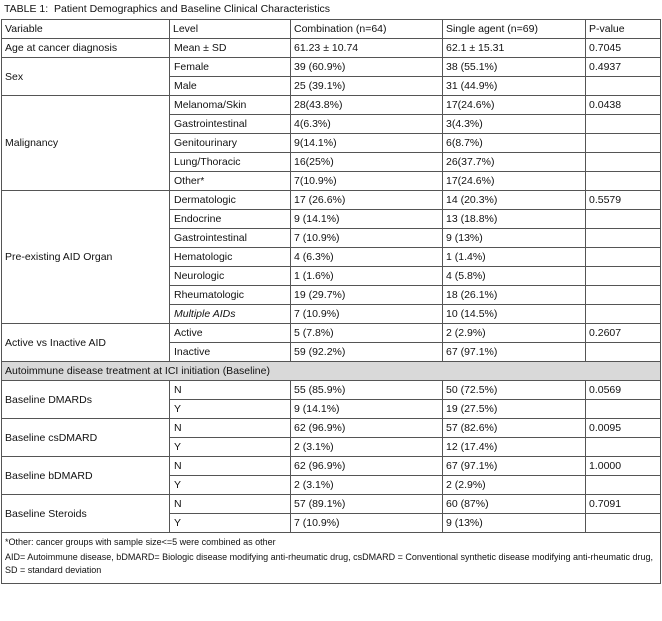 The height and width of the screenshot is (621, 662). I want to click on data-row: Gastrointestinal 4(6.3%) 3(4.3%), so click(331, 124).